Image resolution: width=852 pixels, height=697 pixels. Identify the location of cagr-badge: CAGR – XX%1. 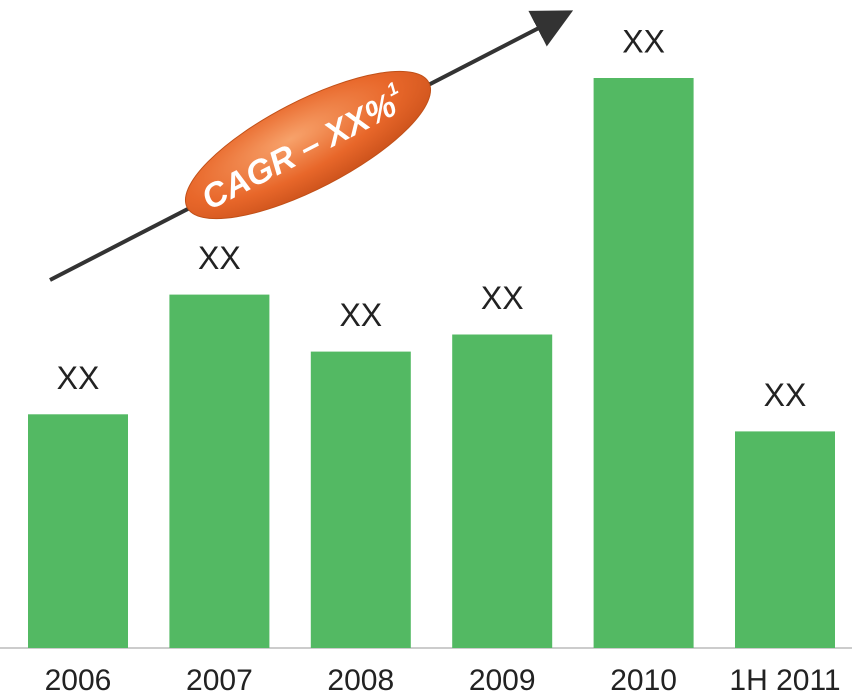
(308, 145).